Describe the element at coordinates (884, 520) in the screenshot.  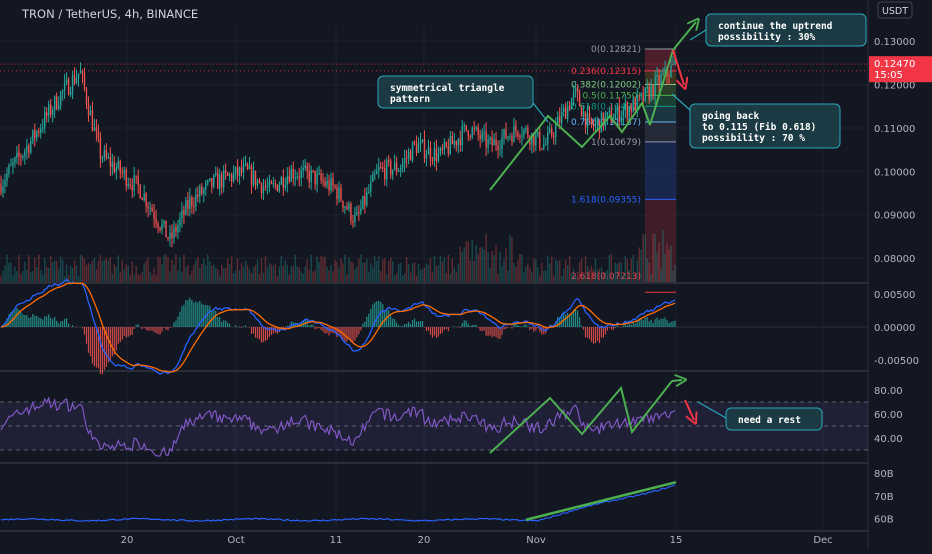
I see `volume-tick-2: 60B` at that location.